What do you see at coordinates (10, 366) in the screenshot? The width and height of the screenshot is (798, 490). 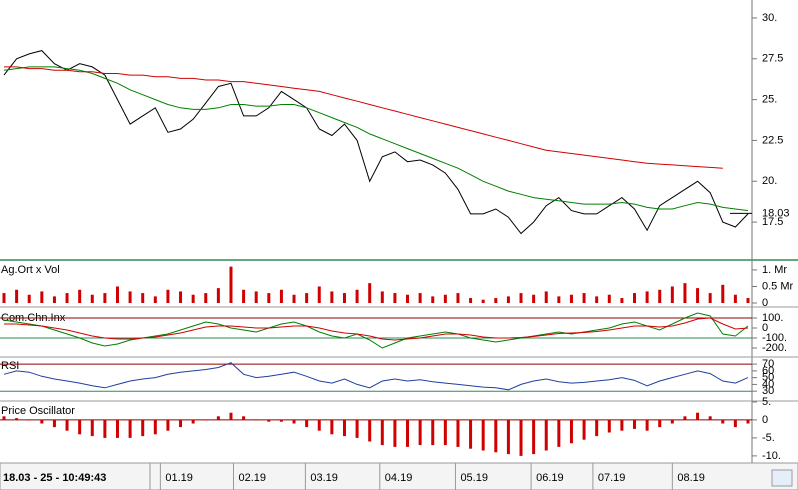 I see `panel-title: RSI` at bounding box center [10, 366].